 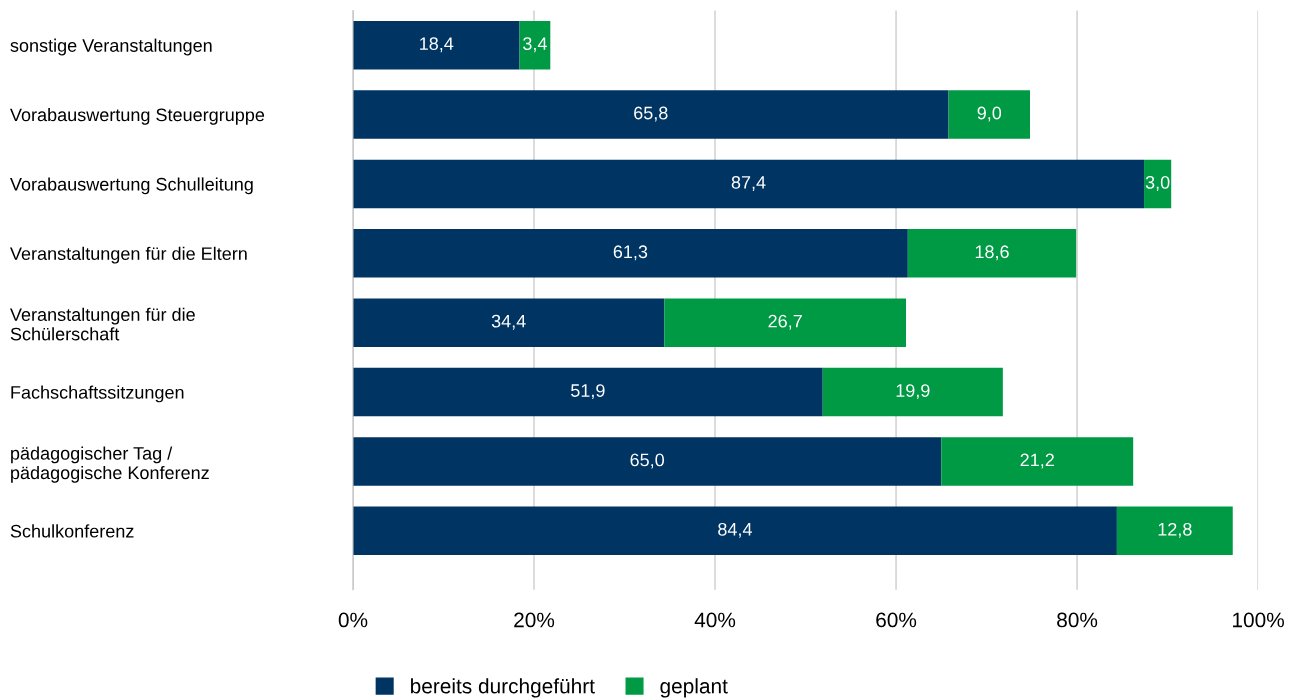 I want to click on y-tick-label: sonstige Veranstaltungen, so click(x=111, y=47).